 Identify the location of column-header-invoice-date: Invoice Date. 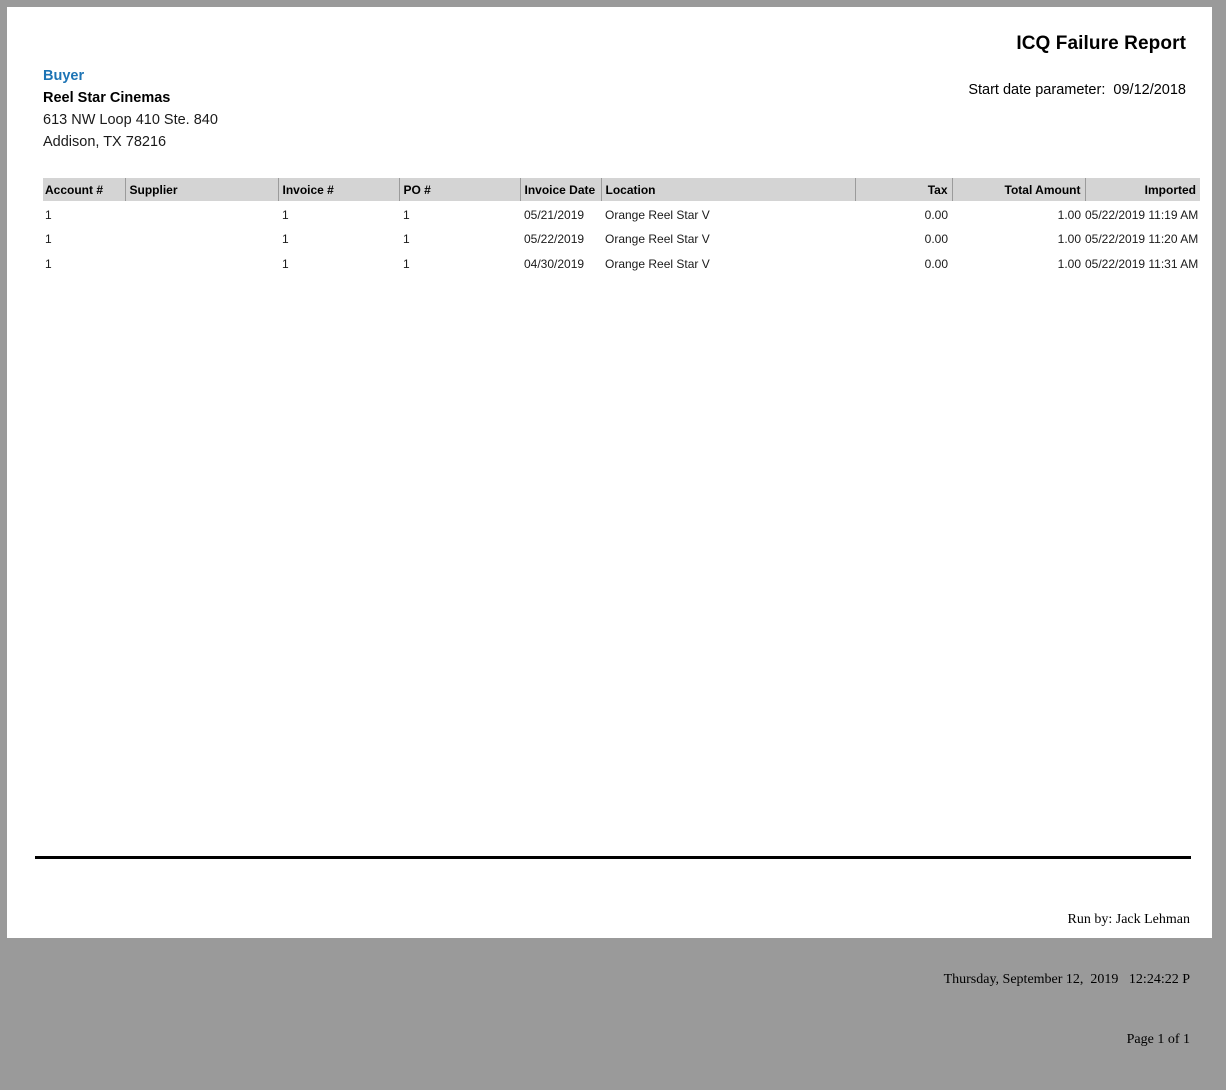
(560, 189).